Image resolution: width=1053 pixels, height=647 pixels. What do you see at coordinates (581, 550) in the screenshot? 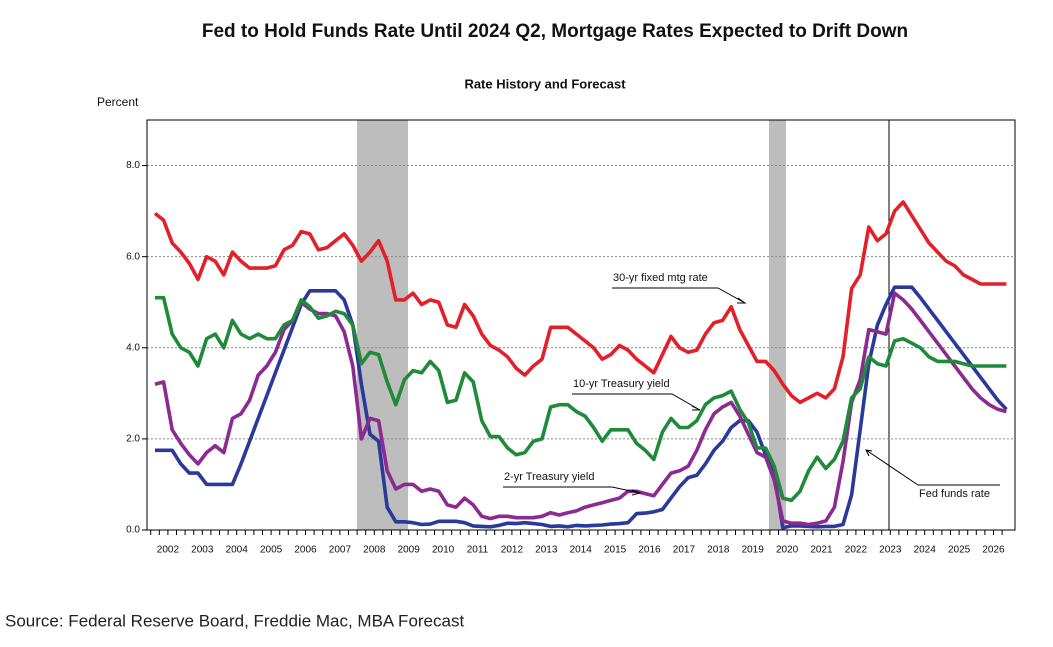
I see `x-tick-label: 2014` at bounding box center [581, 550].